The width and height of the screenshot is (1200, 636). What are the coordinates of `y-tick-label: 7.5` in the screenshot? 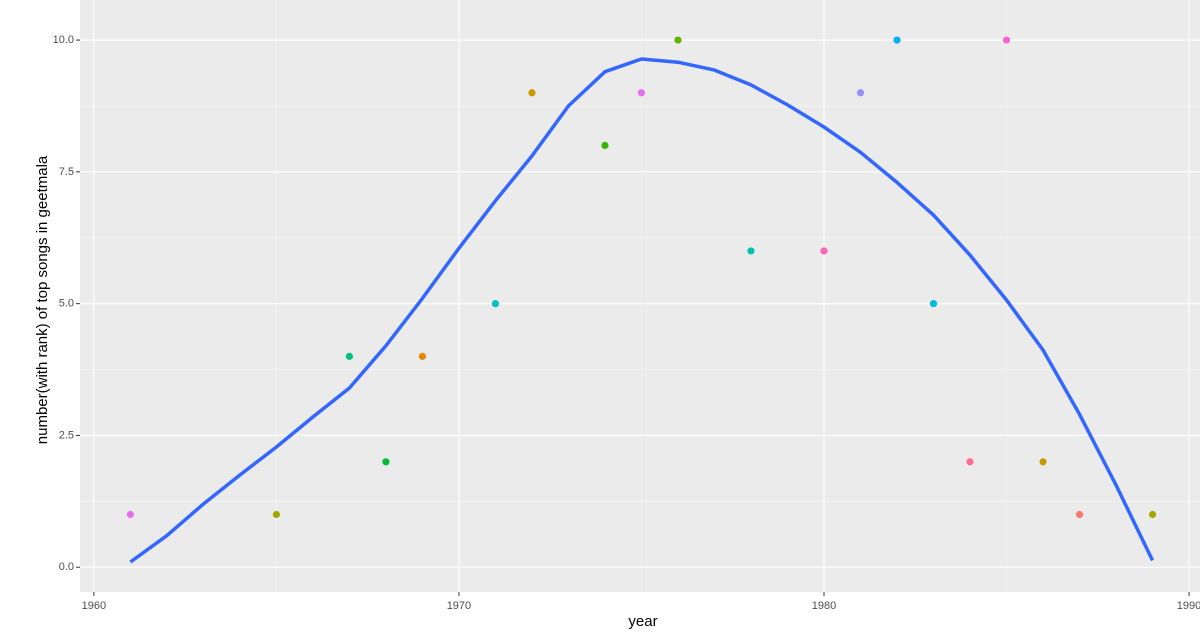 It's located at (66, 172).